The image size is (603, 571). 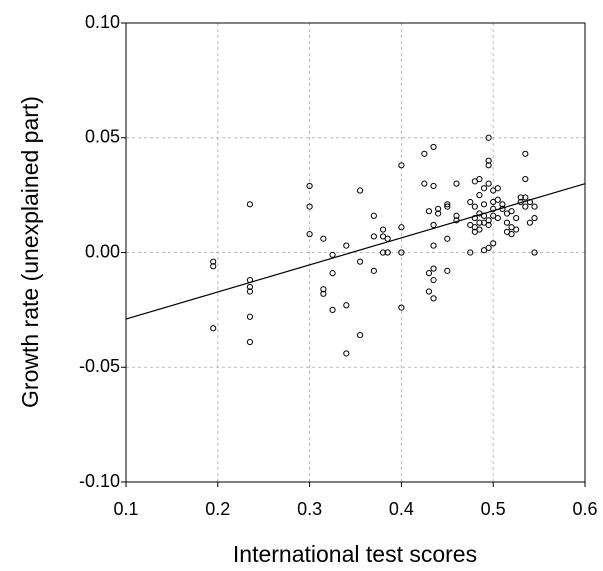 What do you see at coordinates (584, 509) in the screenshot?
I see `x-tick-label: 0.6` at bounding box center [584, 509].